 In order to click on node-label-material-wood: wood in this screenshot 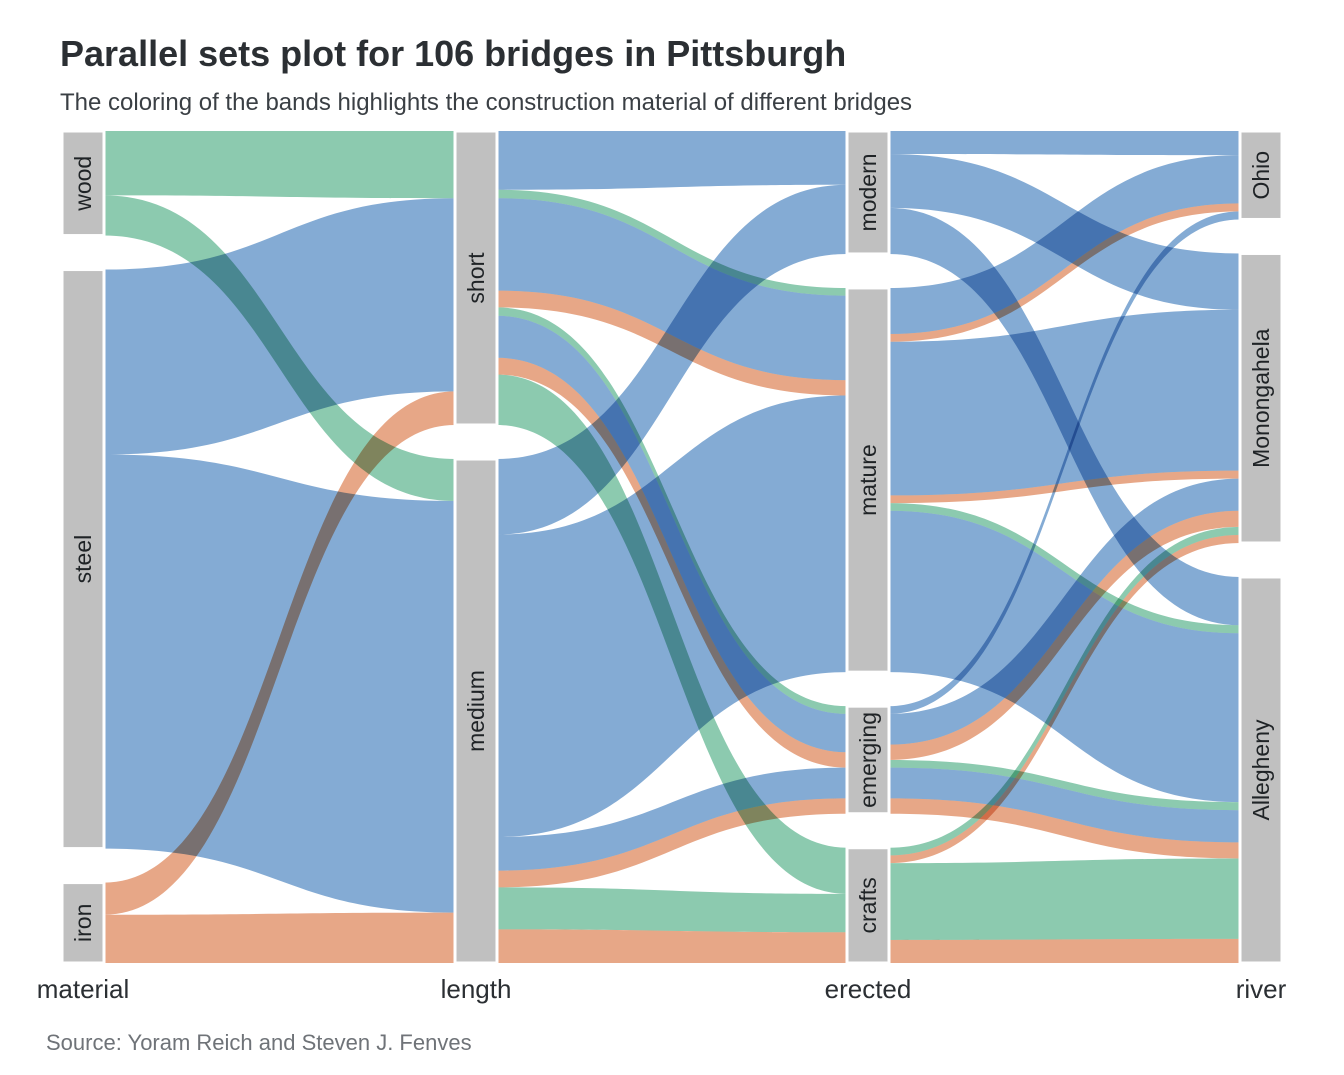, I will do `click(83, 184)`.